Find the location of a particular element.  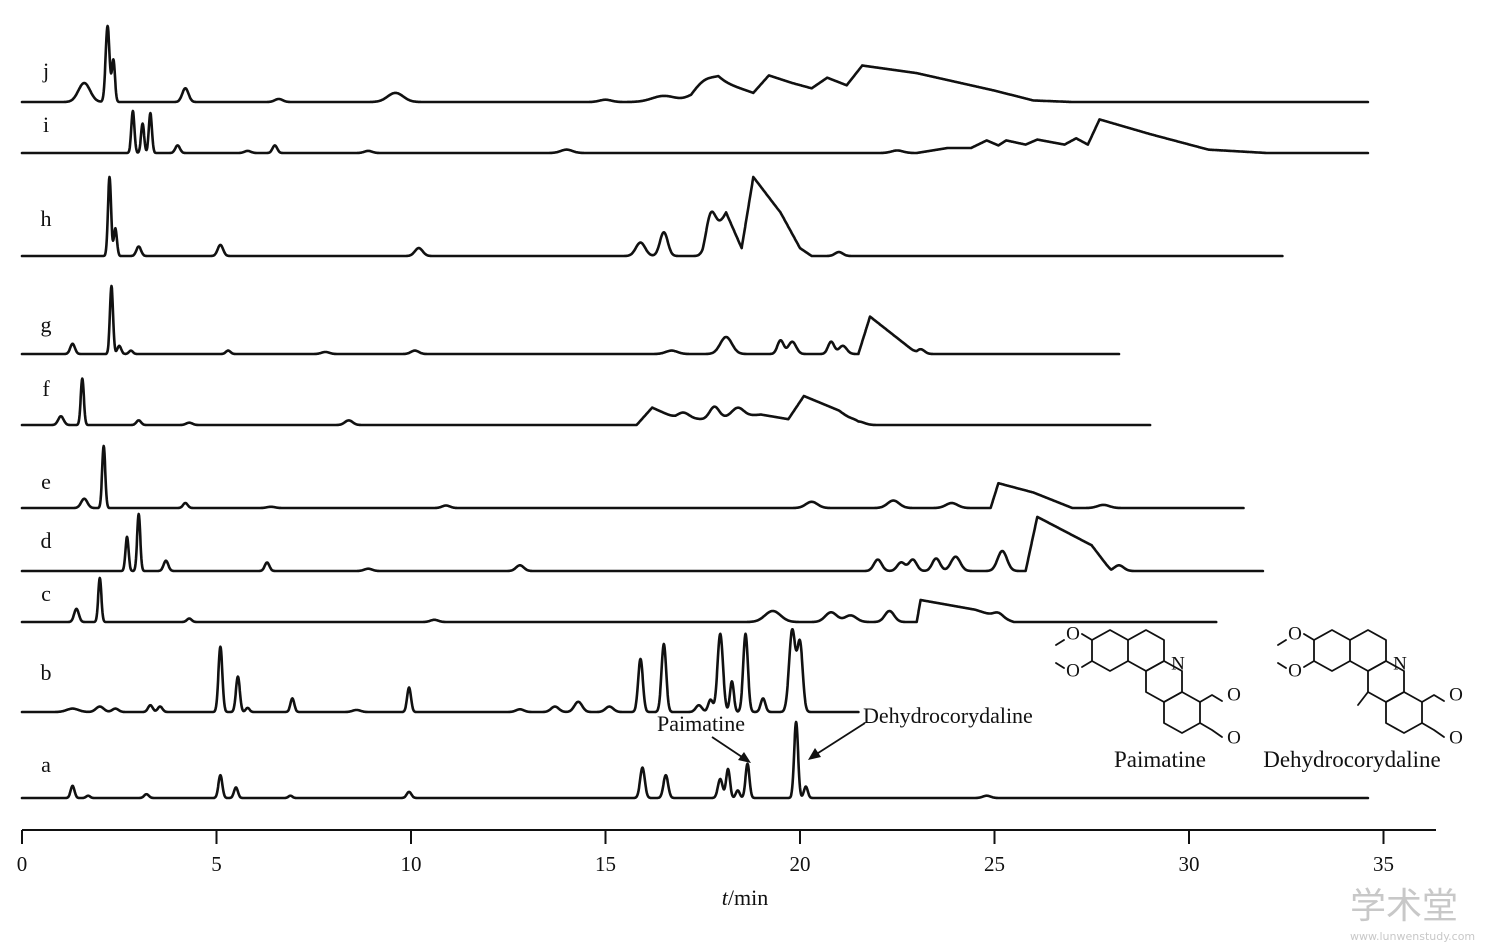

paimatine-ring-b is located at coordinates (1146, 650).